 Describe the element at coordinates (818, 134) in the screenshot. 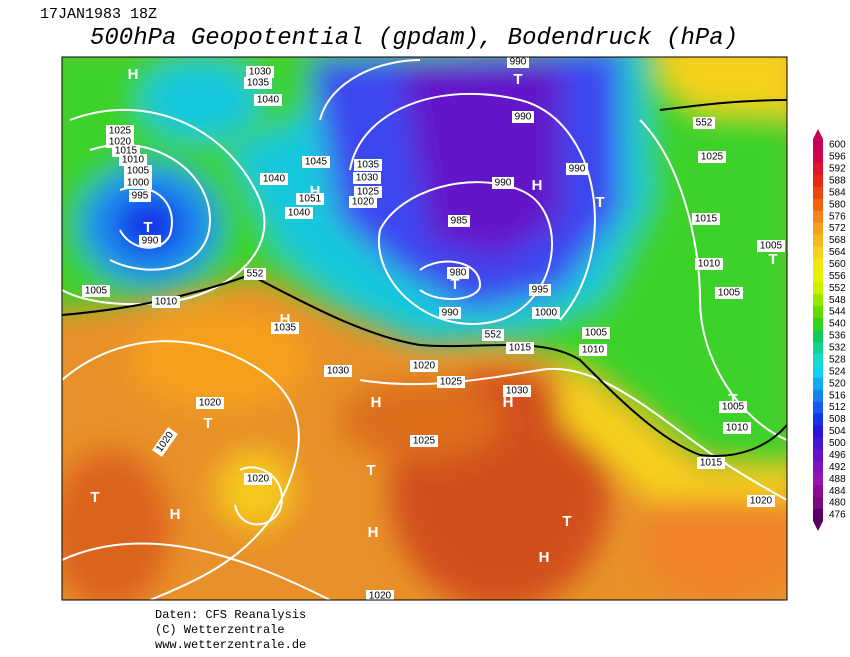

I see `colorbar-top-arrow` at that location.